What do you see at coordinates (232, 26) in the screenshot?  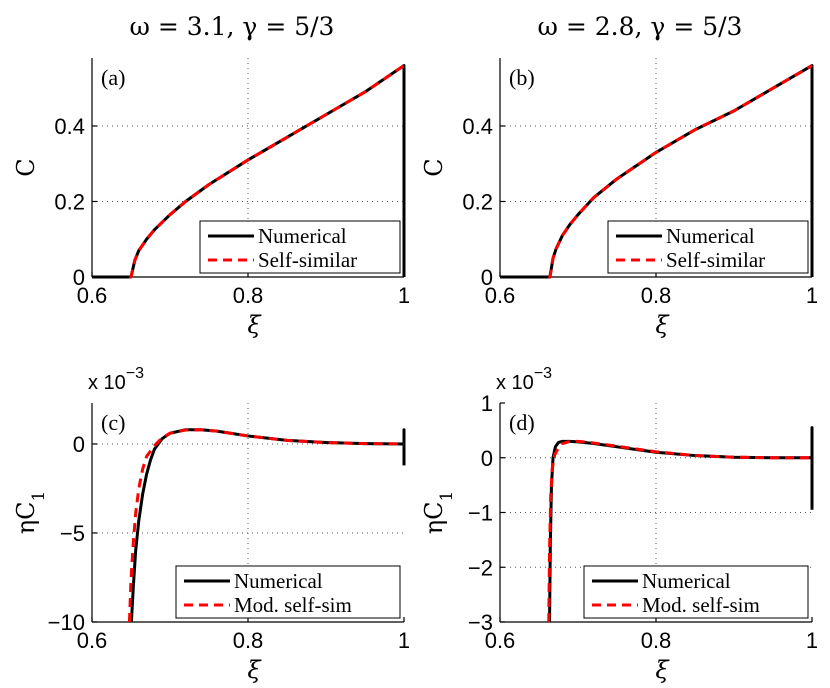 I see `column-title-left: ω = 3.1, γ = 5/3` at bounding box center [232, 26].